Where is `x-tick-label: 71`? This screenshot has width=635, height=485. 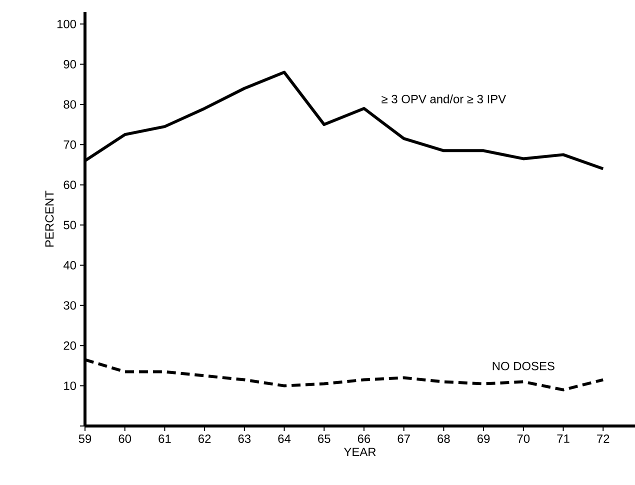
x-tick-label: 71 is located at coordinates (563, 438).